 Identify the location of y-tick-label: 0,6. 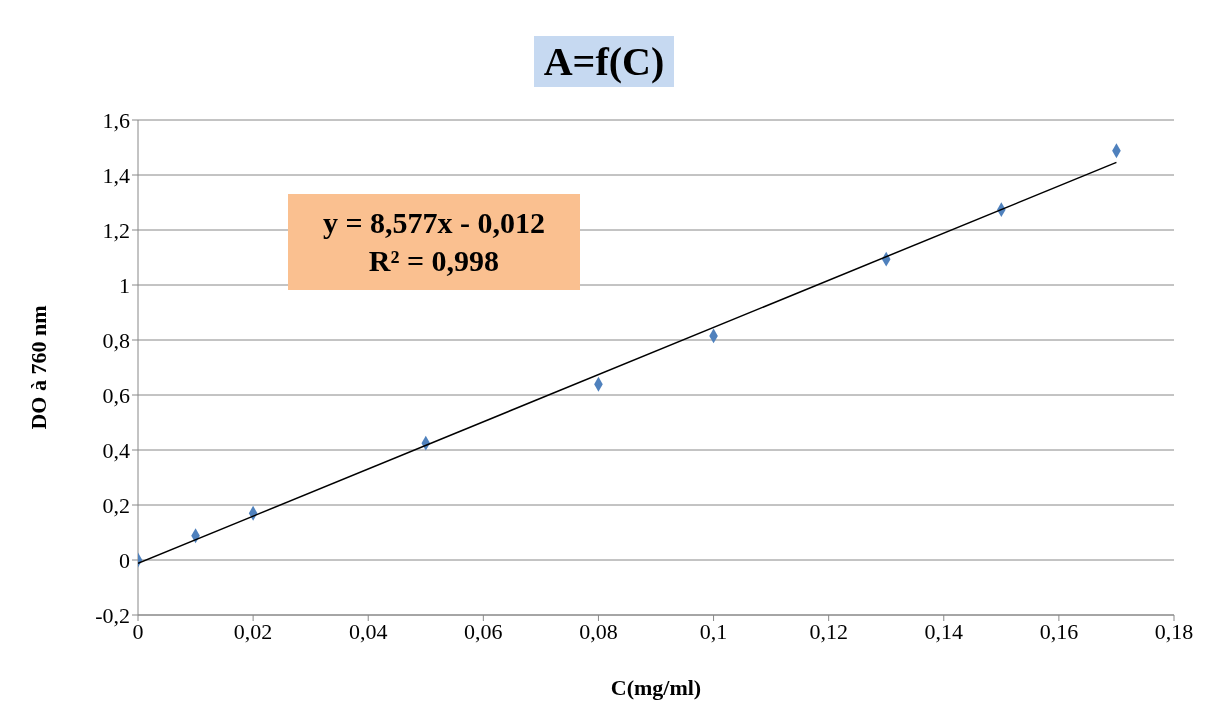
(116, 395).